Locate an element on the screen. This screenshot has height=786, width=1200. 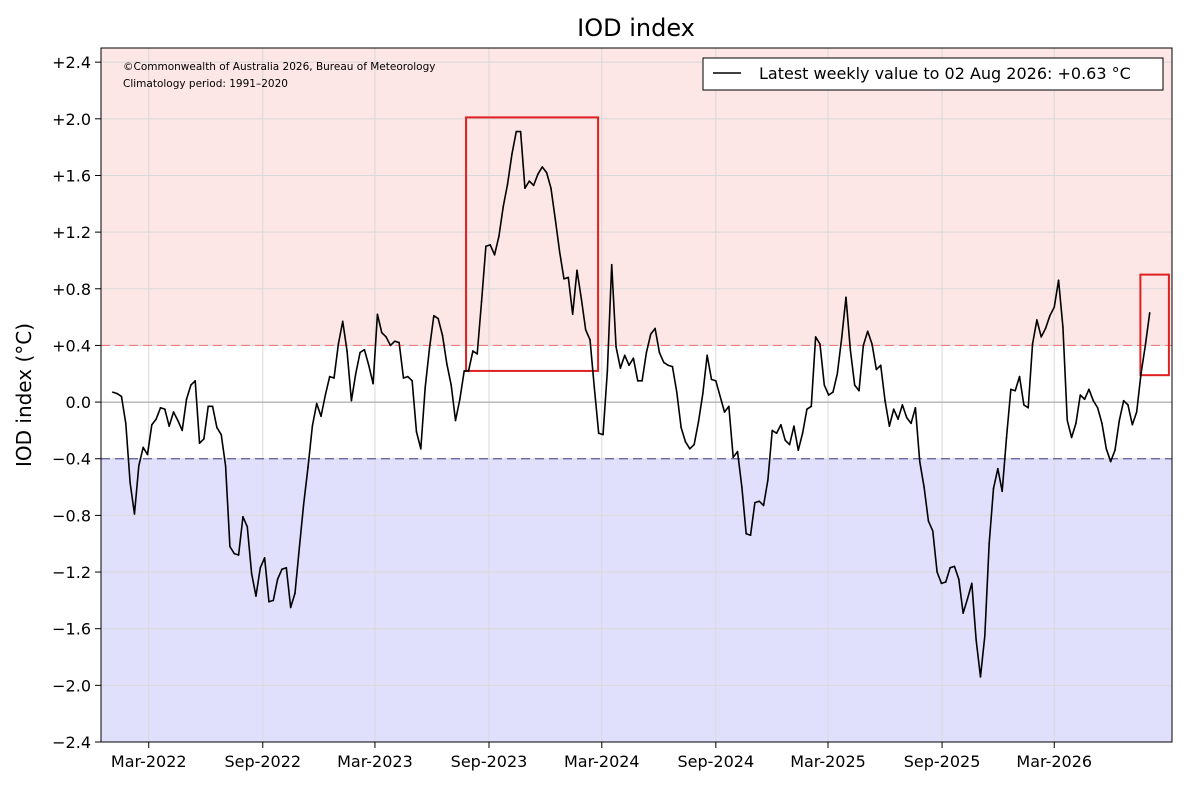
y-tick-label: +0.8 is located at coordinates (71, 289).